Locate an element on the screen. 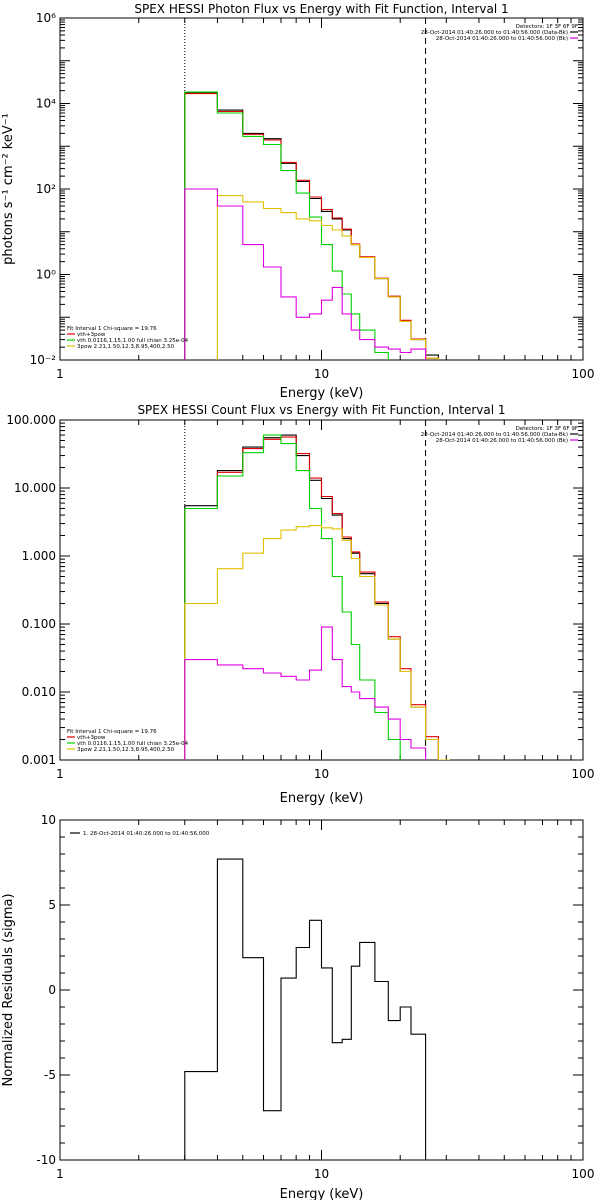 This screenshot has width=600, height=1200. y-axis-label: Normalized Residuals (sigma) is located at coordinates (8, 989).